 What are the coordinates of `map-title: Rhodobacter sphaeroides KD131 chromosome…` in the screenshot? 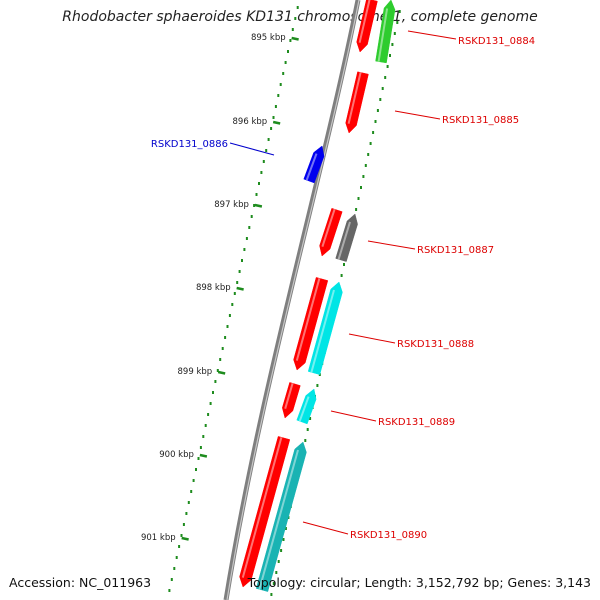 It's located at (300, 17).